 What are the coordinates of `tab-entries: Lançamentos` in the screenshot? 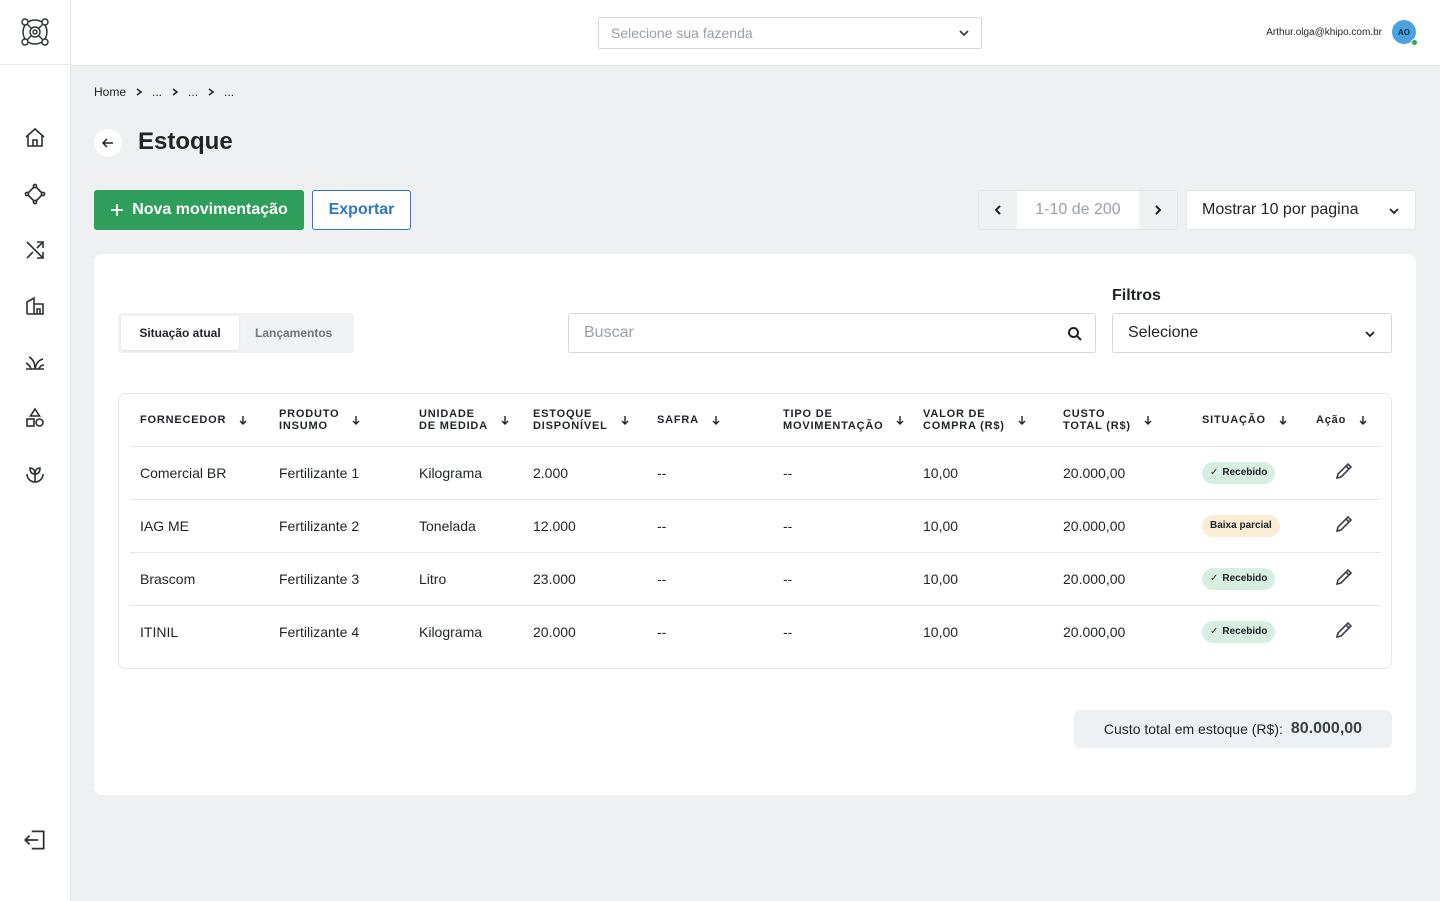 It's located at (294, 333).